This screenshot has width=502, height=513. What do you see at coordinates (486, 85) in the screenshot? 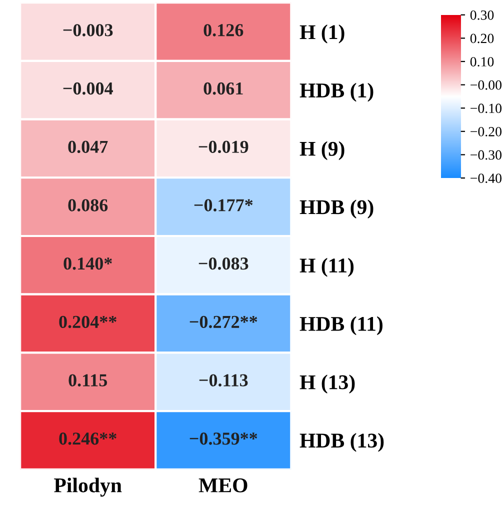
I see `color-bar-label: −0.00` at bounding box center [486, 85].